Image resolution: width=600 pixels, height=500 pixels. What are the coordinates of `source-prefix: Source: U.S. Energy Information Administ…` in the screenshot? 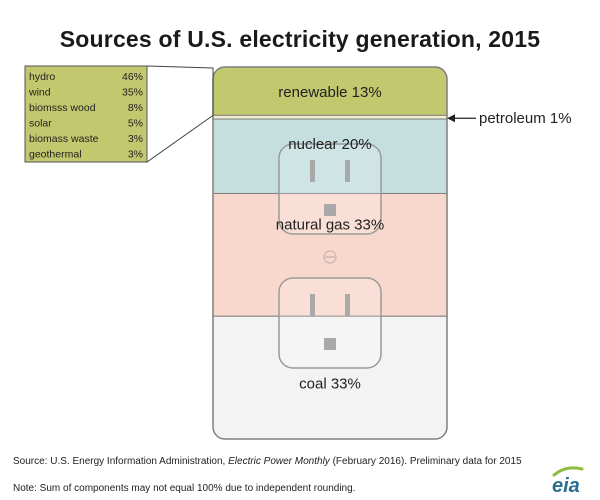 It's located at (121, 461).